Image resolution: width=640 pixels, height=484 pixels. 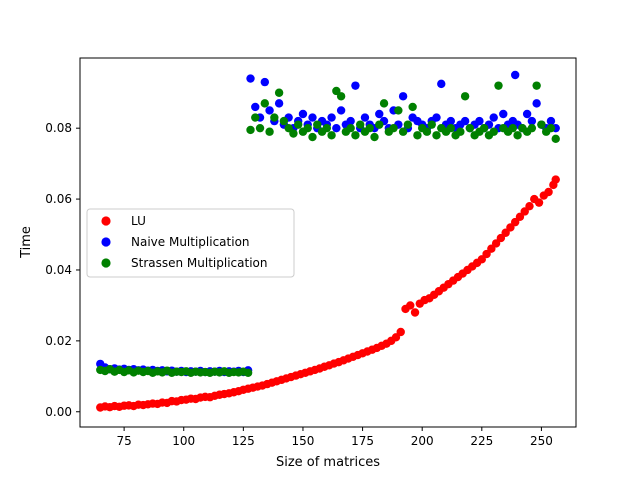 What do you see at coordinates (138, 221) in the screenshot?
I see `legend-label: LU` at bounding box center [138, 221].